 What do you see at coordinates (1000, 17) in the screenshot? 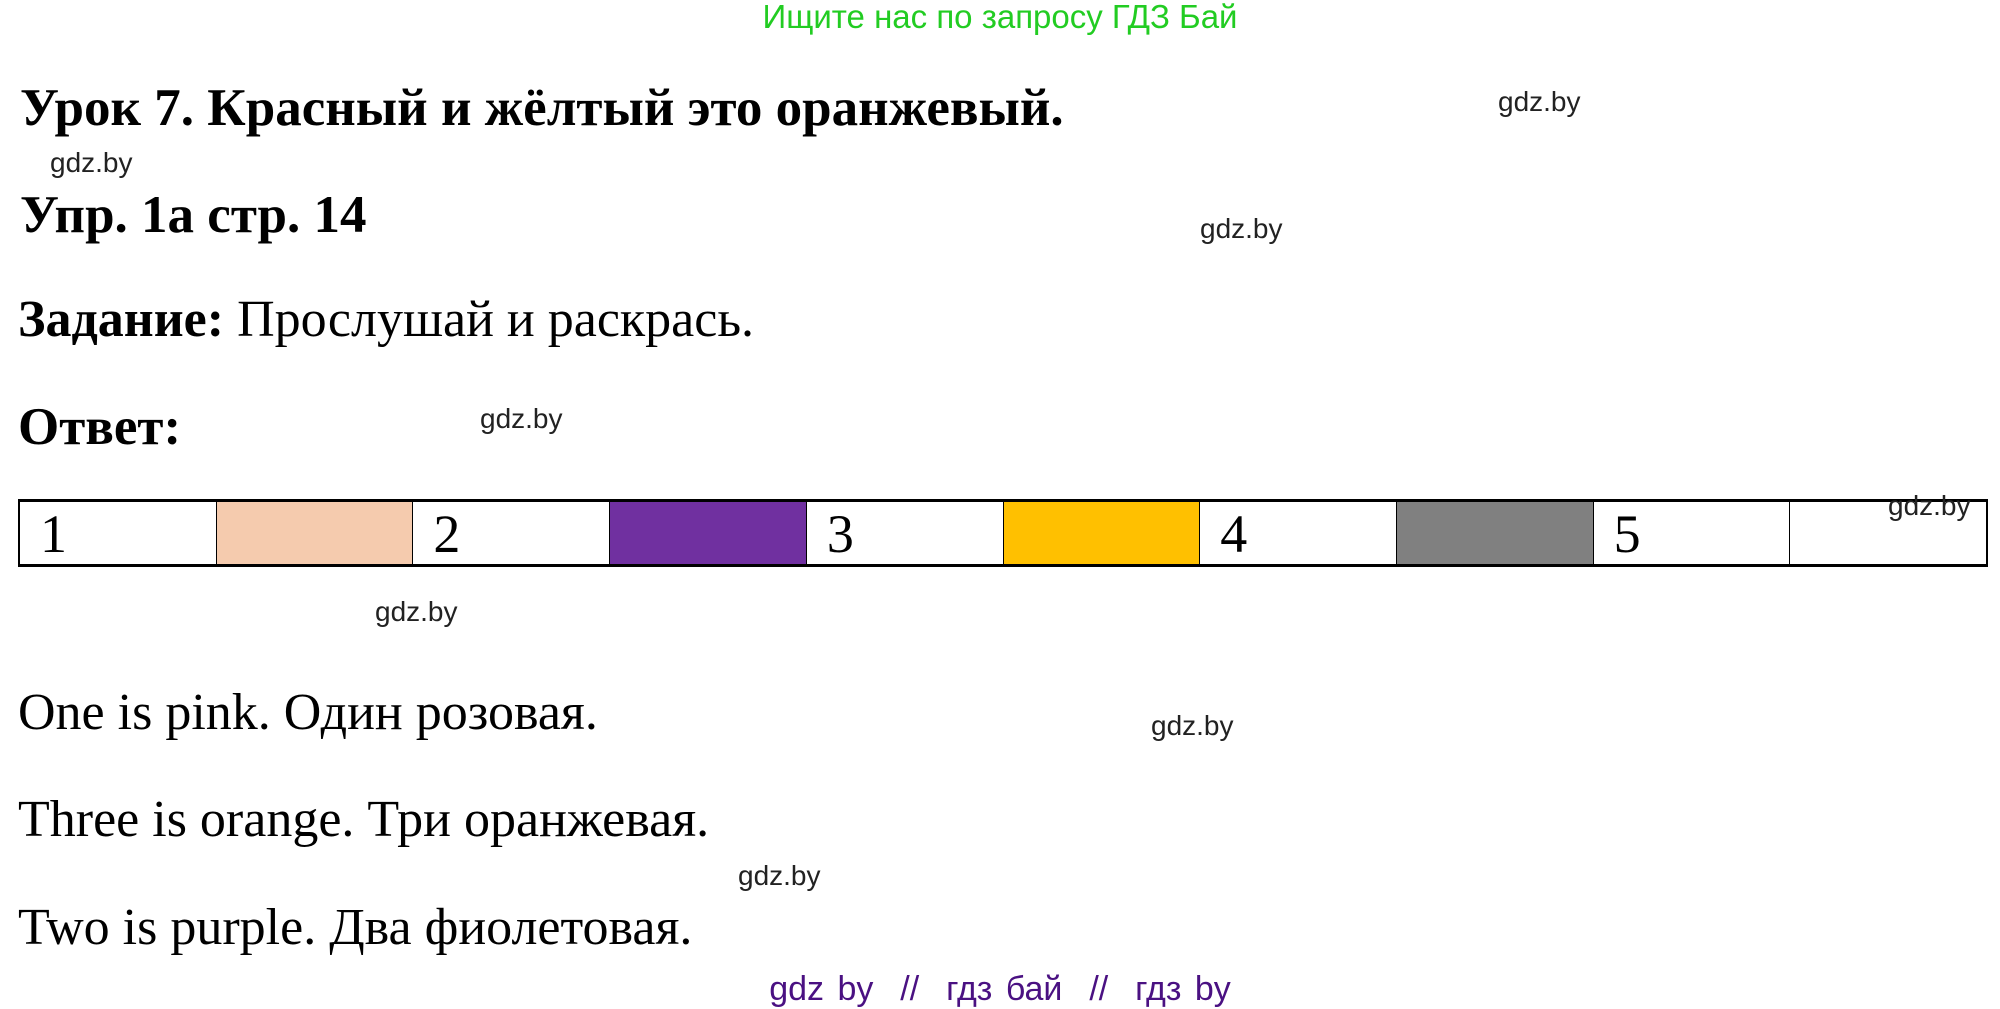
I see `search-banner: Ищите нас по запросу ГДЗ Бай` at bounding box center [1000, 17].